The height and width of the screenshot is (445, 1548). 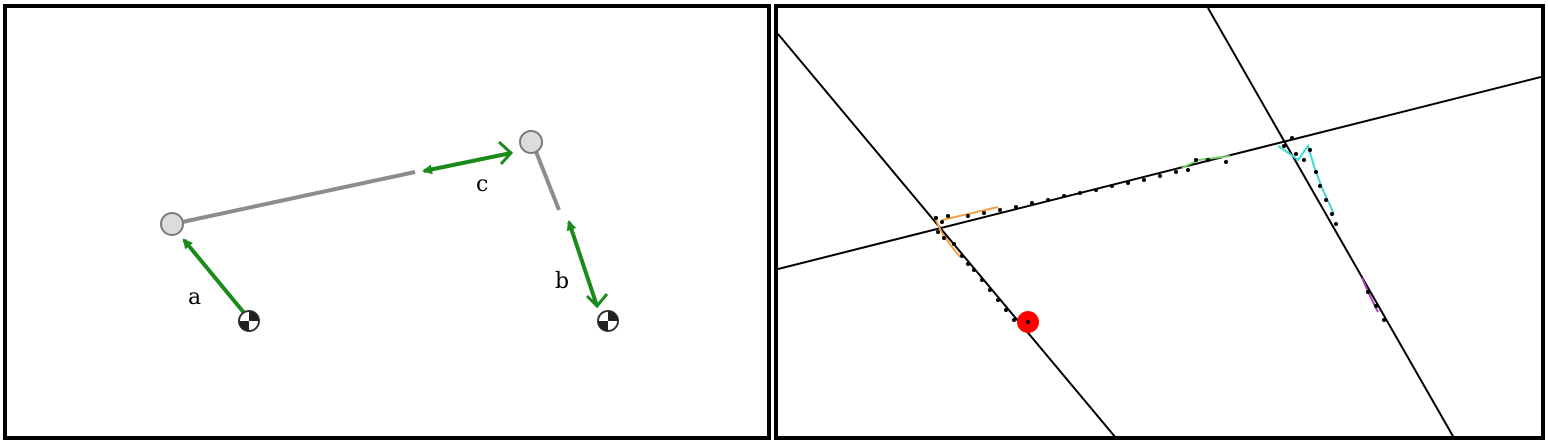 What do you see at coordinates (608, 321) in the screenshot?
I see `ground-marker-b` at bounding box center [608, 321].